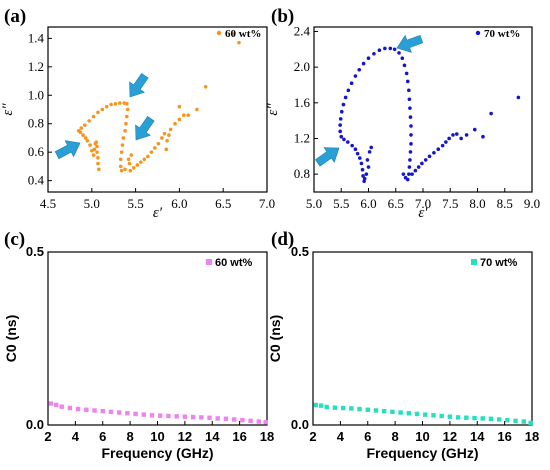  Describe the element at coordinates (130, 436) in the screenshot. I see `x-tick-label: 8` at that location.